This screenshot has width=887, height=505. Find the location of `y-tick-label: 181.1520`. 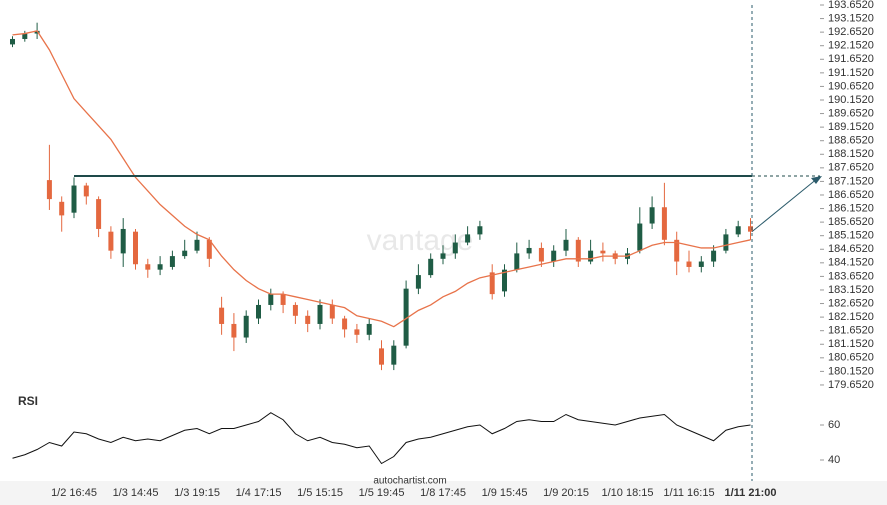

y-tick-label: 181.1520 is located at coordinates (851, 344).